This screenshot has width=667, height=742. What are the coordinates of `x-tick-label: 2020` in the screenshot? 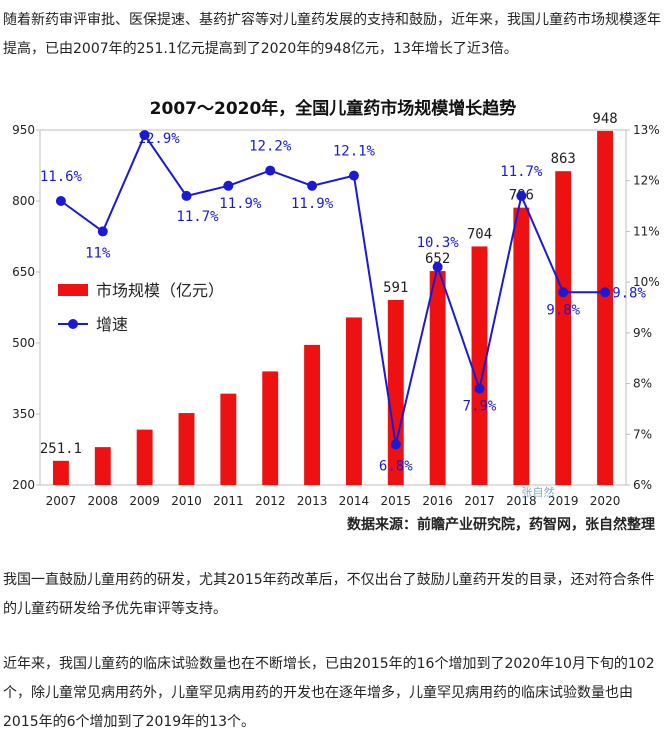 It's located at (605, 501).